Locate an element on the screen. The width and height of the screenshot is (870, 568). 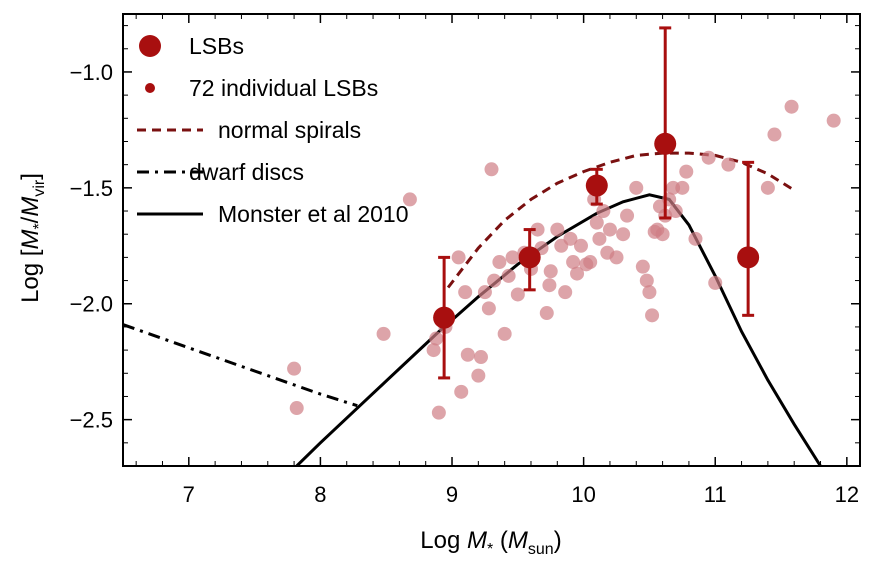
y-axis-label-var2: M is located at coordinates (30, 207).